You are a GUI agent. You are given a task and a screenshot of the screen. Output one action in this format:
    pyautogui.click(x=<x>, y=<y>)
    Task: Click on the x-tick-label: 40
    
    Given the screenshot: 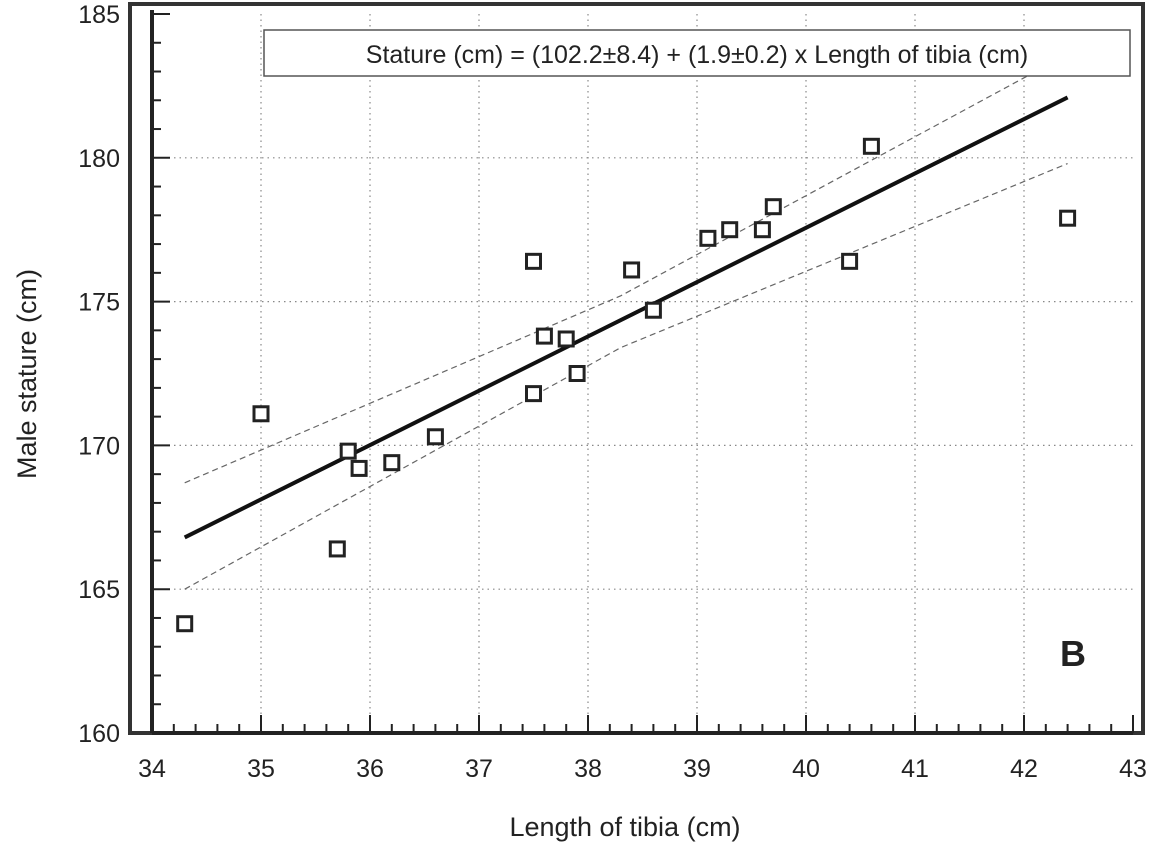 What is the action you would take?
    pyautogui.click(x=806, y=769)
    